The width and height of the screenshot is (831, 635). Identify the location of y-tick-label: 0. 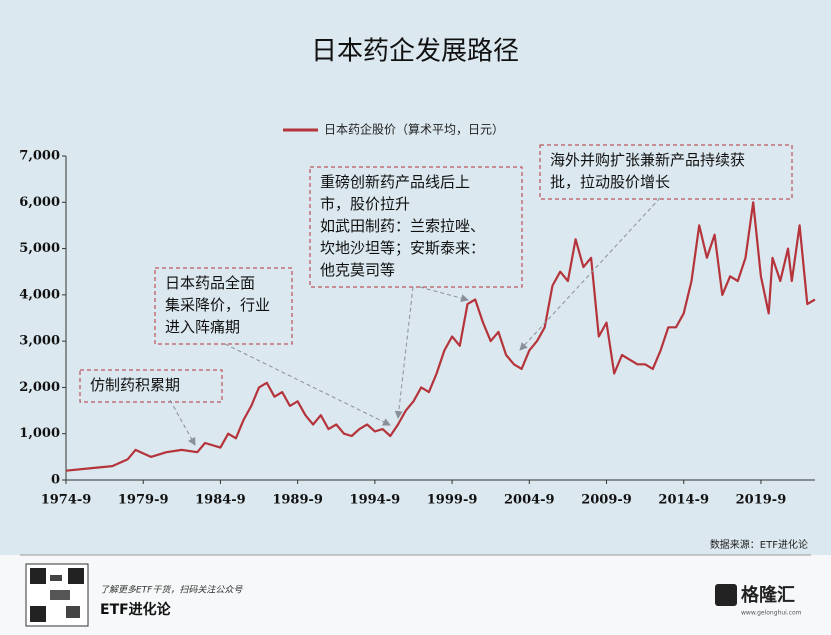
(55, 480).